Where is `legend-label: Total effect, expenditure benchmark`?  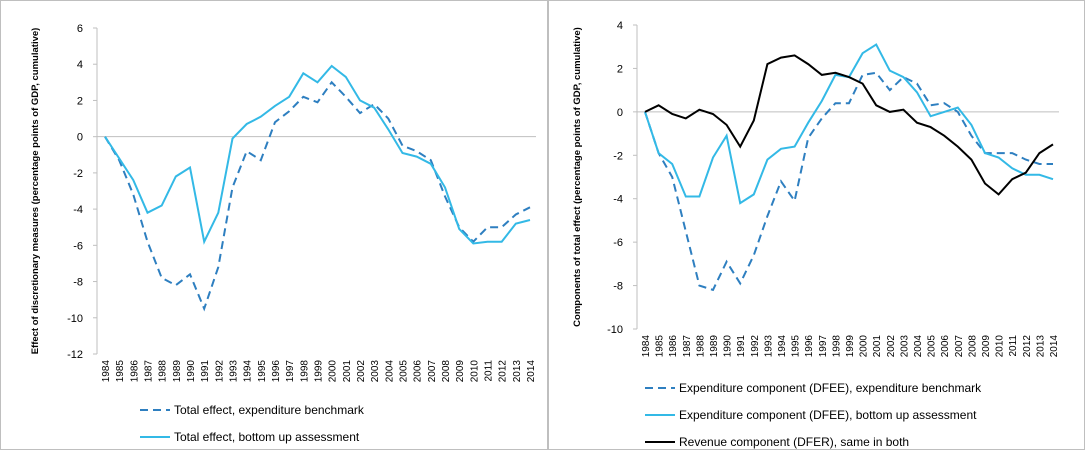 legend-label: Total effect, expenditure benchmark is located at coordinates (269, 410).